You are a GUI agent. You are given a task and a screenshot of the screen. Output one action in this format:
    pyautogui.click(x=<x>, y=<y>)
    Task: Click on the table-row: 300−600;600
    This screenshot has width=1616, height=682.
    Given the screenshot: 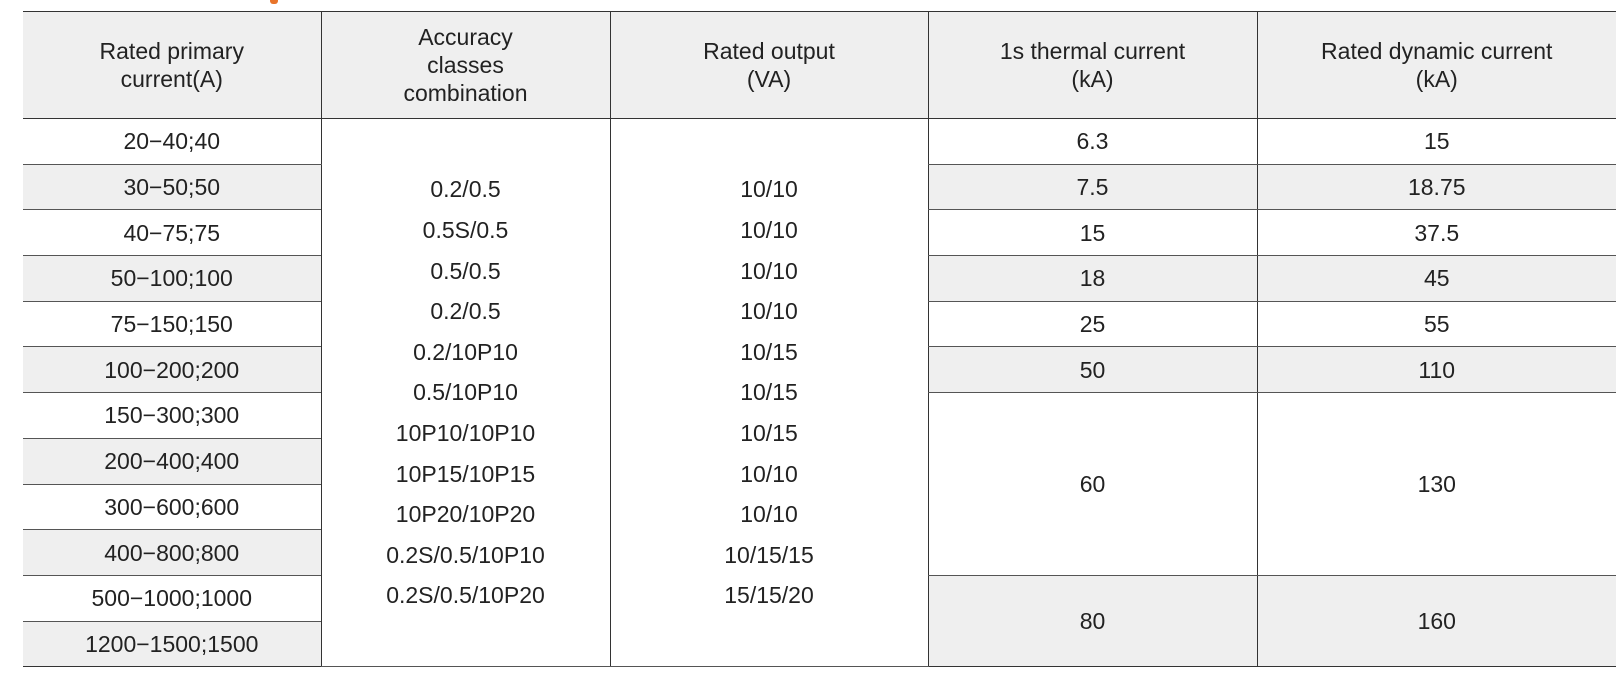 What is the action you would take?
    pyautogui.click(x=819, y=507)
    